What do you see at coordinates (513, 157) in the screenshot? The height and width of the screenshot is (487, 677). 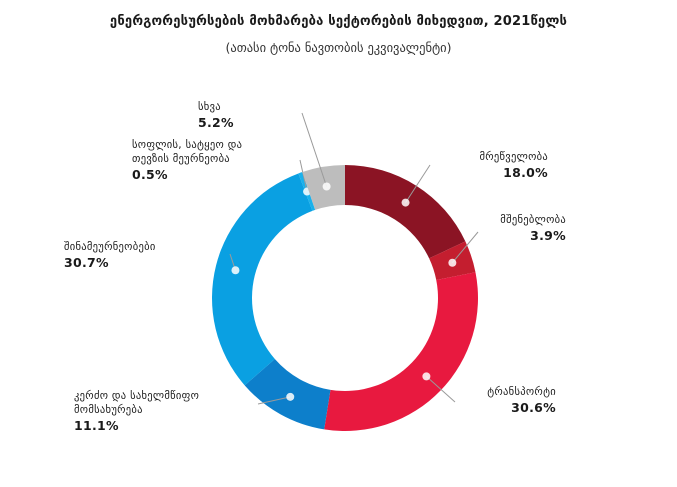 I see `label-industry-name: მრეწველობა` at bounding box center [513, 157].